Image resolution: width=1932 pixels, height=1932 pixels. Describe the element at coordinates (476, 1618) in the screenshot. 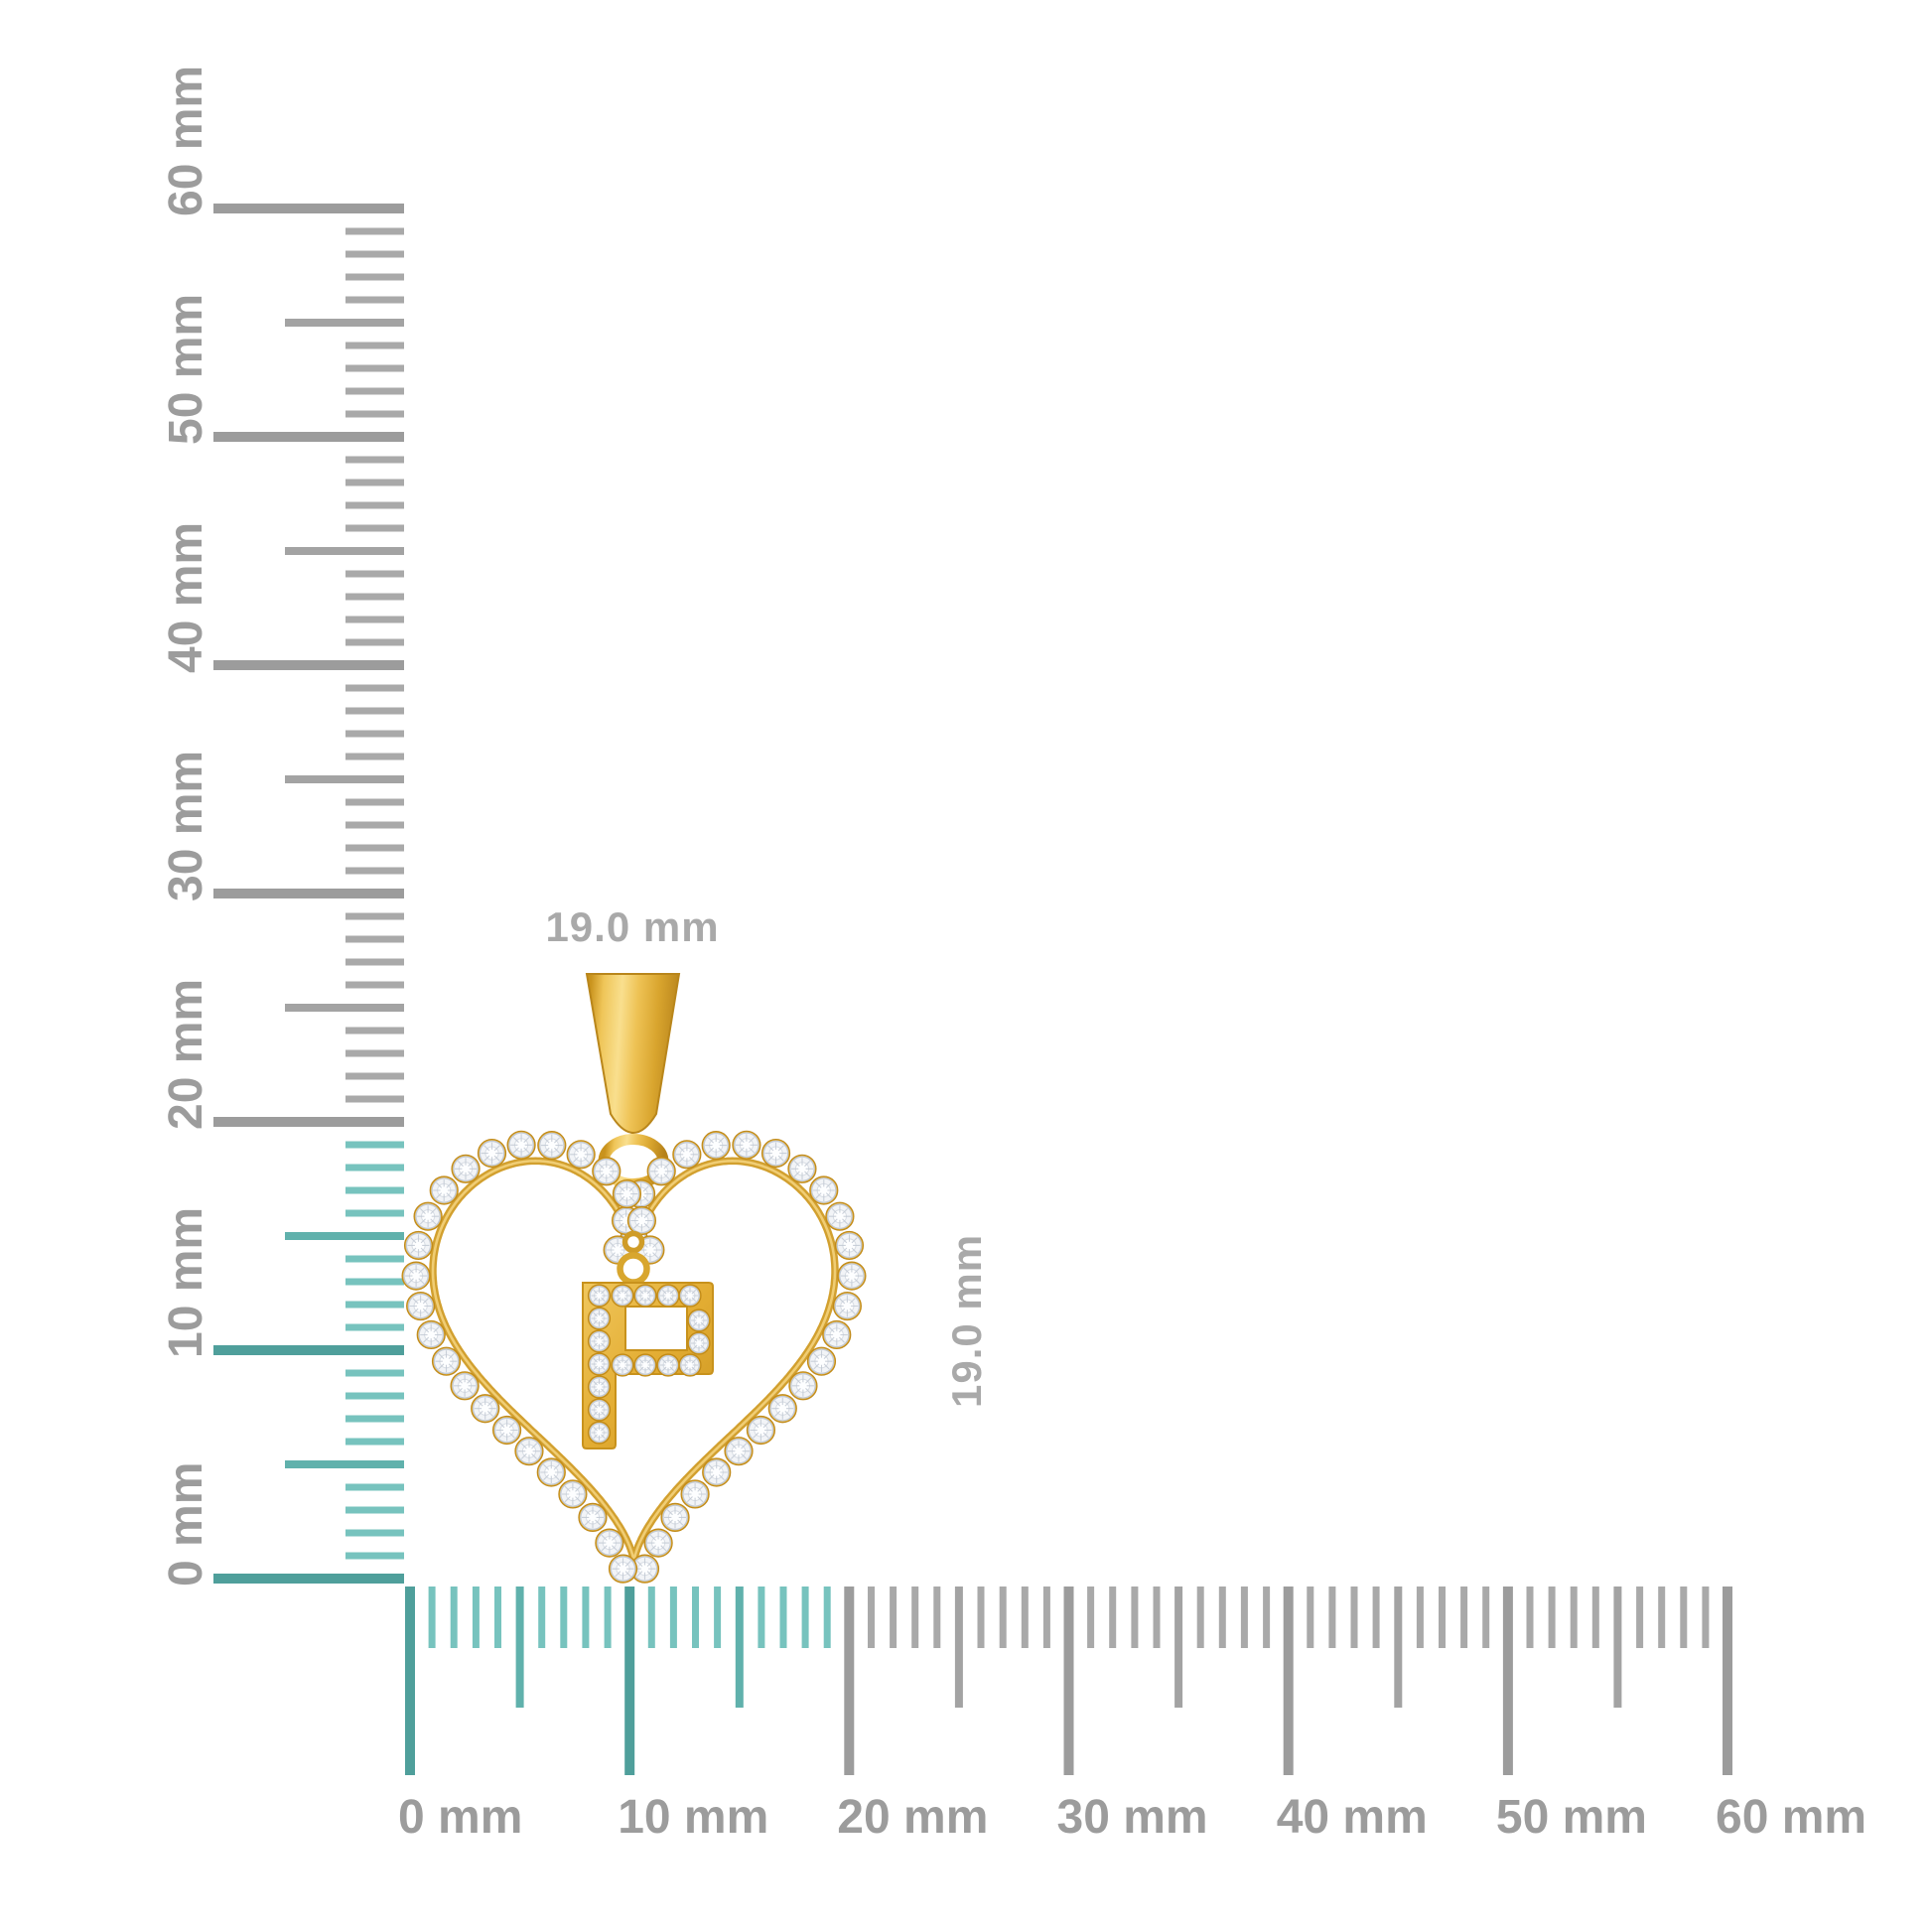

I see `h-tick-3mm` at that location.